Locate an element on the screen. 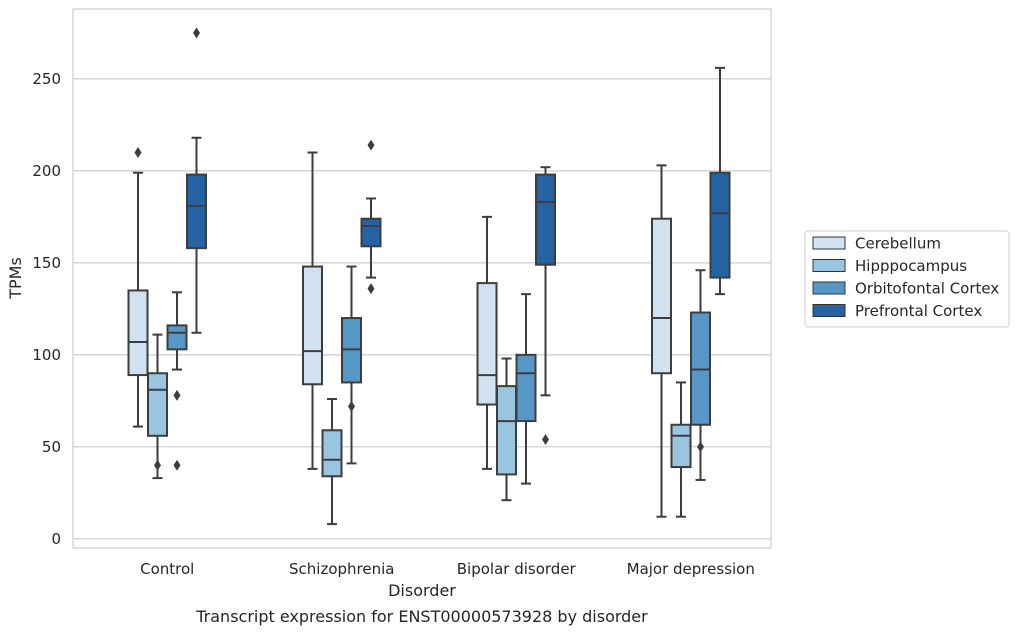  x-tick-label: Control is located at coordinates (167, 569).